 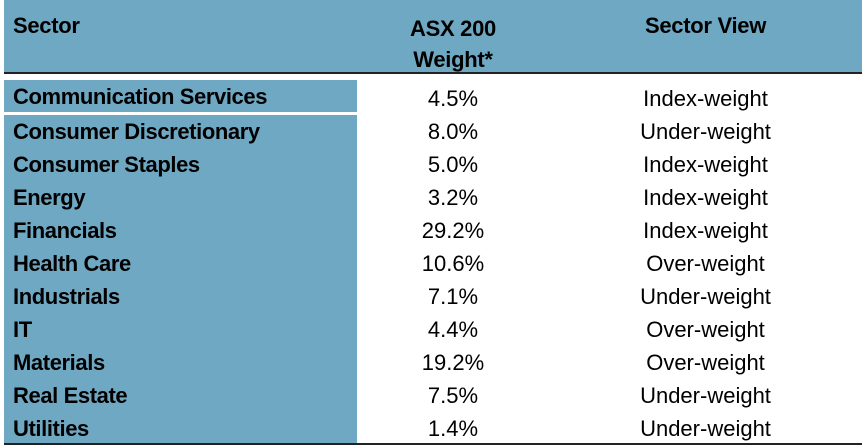 I want to click on table-row: Materials 19.2% Over-weight, so click(x=433, y=362).